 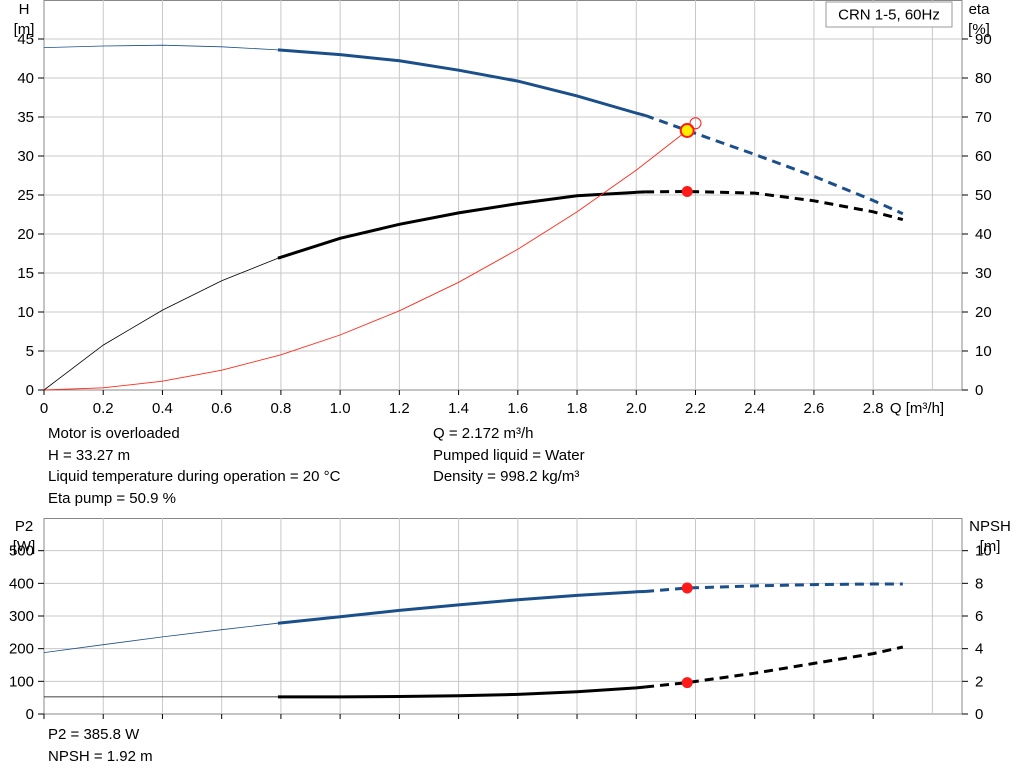 What do you see at coordinates (25, 39) in the screenshot?
I see `top-left-tick-label: 45` at bounding box center [25, 39].